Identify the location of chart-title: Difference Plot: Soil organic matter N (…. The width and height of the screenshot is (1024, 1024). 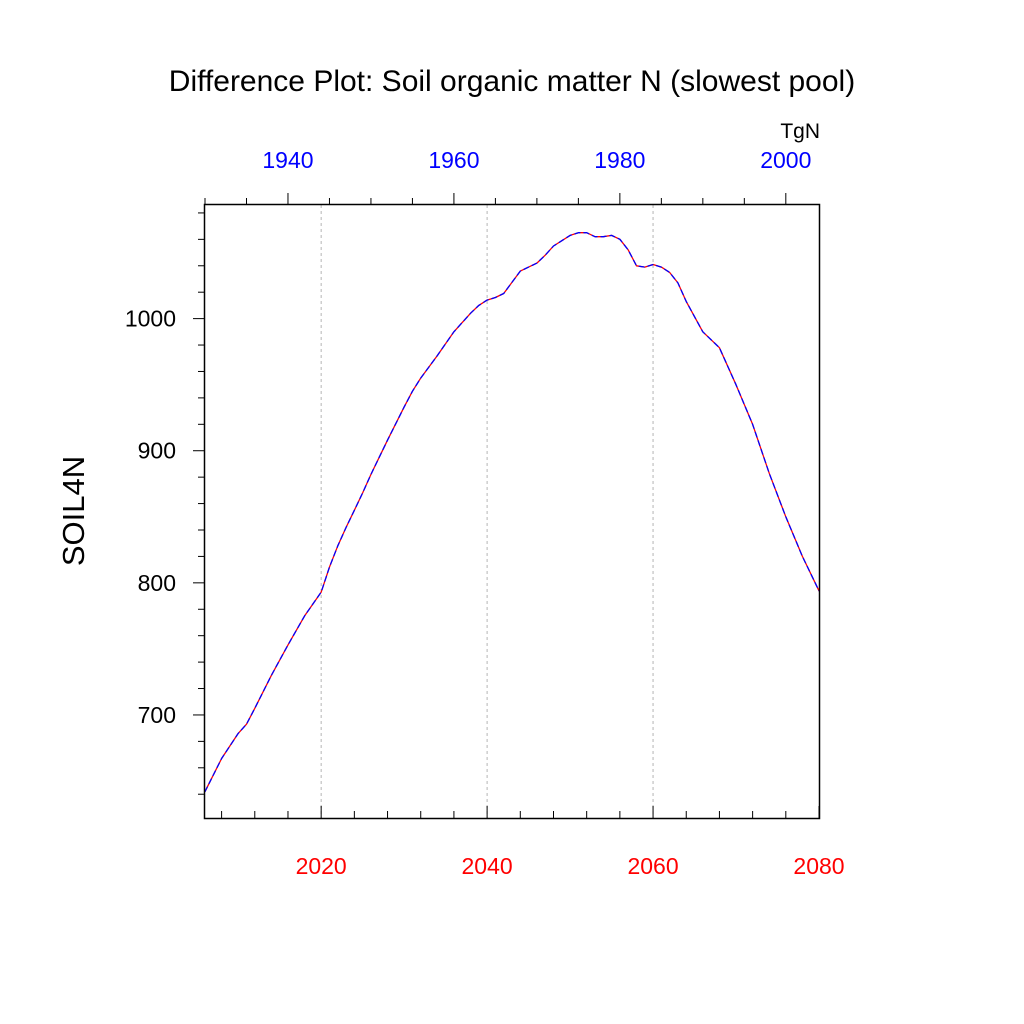
(512, 81).